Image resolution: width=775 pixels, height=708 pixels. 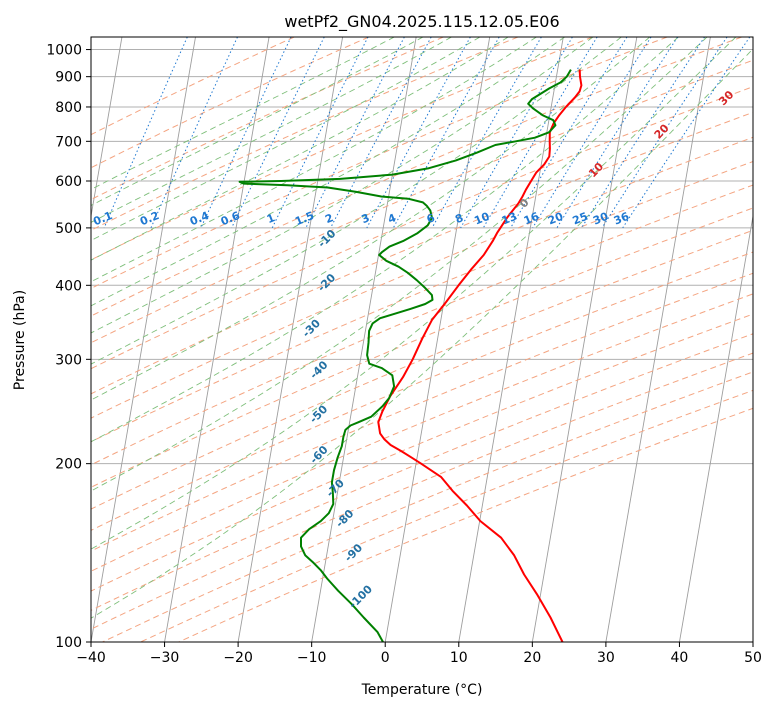 I want to click on x-tick-label: 50, so click(x=753, y=658).